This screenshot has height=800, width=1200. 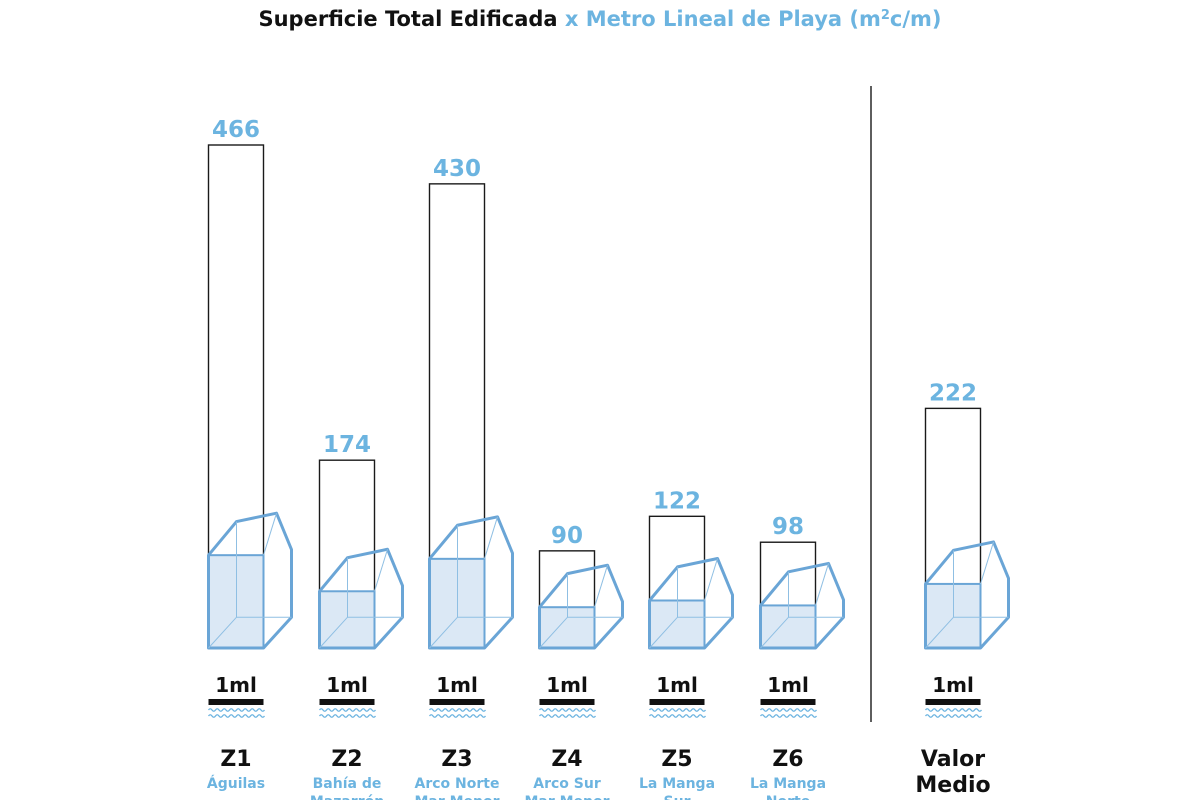 I want to click on bar-z2, so click(x=361, y=588).